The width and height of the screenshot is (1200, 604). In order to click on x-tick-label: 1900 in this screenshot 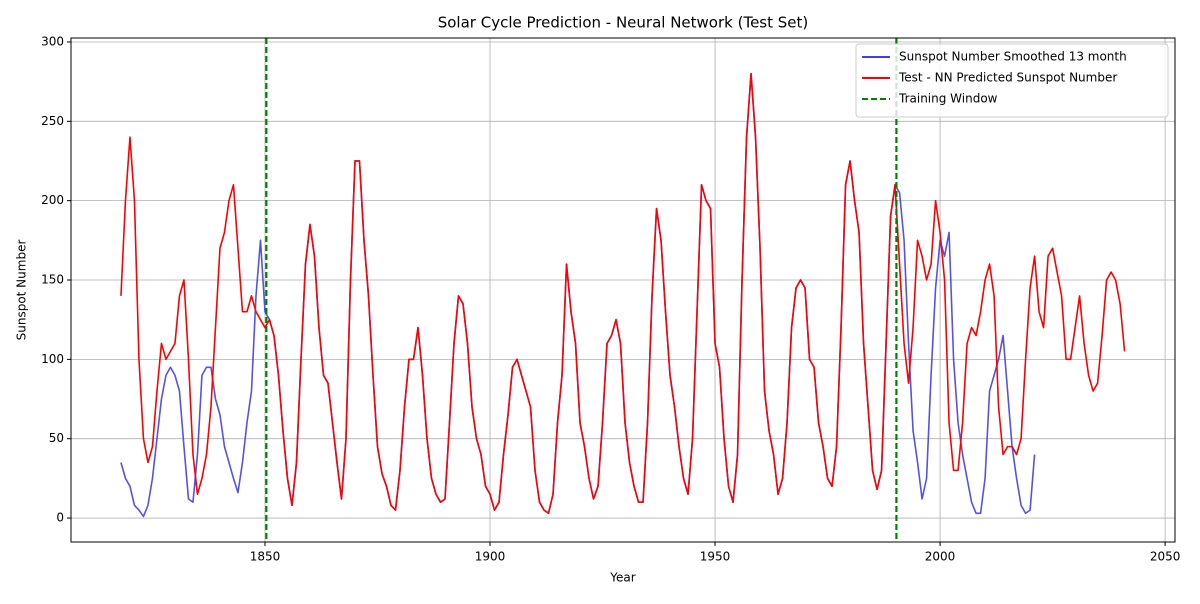, I will do `click(490, 557)`.